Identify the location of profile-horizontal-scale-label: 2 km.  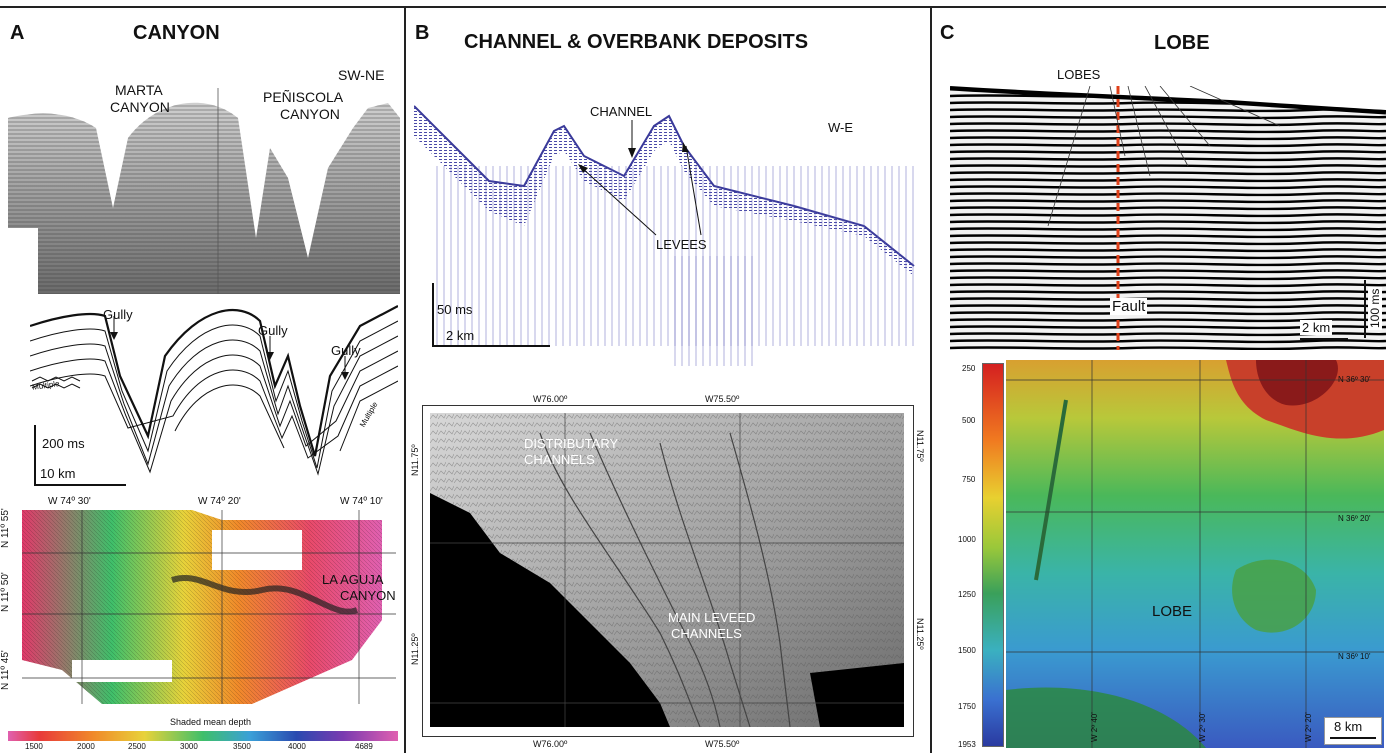
(460, 335).